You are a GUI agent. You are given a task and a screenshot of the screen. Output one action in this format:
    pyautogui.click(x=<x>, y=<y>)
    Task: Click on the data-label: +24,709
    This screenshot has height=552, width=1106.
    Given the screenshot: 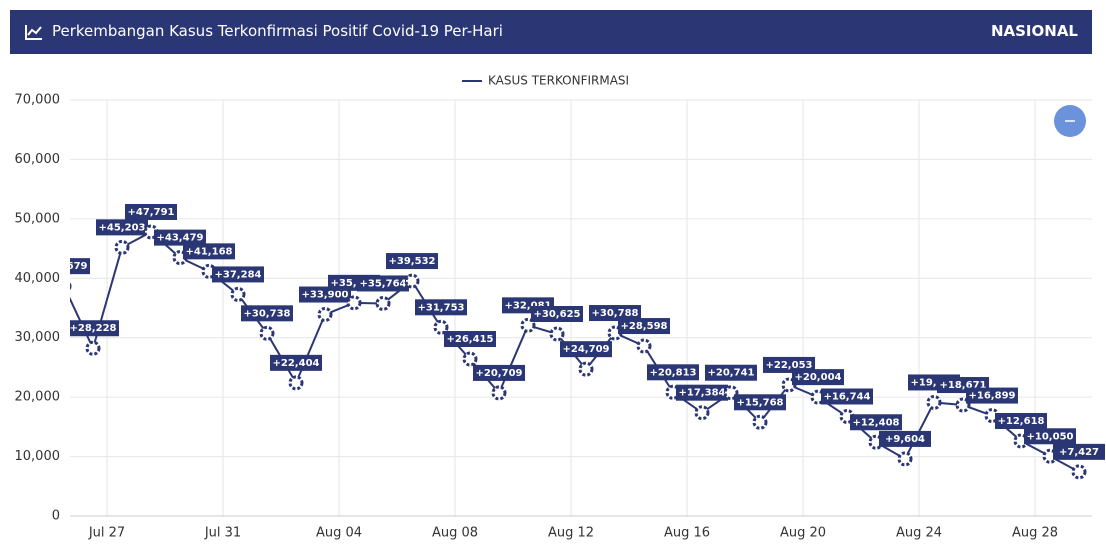 What is the action you would take?
    pyautogui.click(x=586, y=349)
    